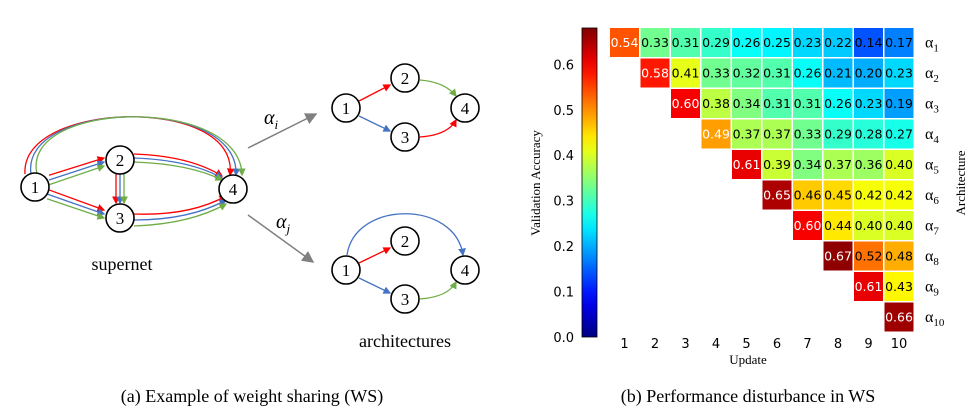 The height and width of the screenshot is (417, 972). What do you see at coordinates (120, 160) in the screenshot?
I see `supernet-node-2-label: 2` at bounding box center [120, 160].